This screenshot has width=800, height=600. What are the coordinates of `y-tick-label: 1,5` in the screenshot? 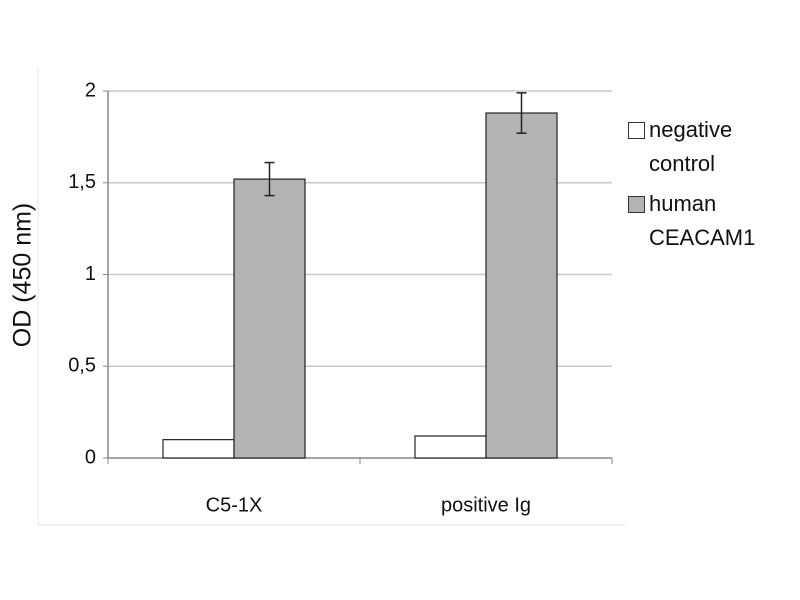 It's located at (82, 182).